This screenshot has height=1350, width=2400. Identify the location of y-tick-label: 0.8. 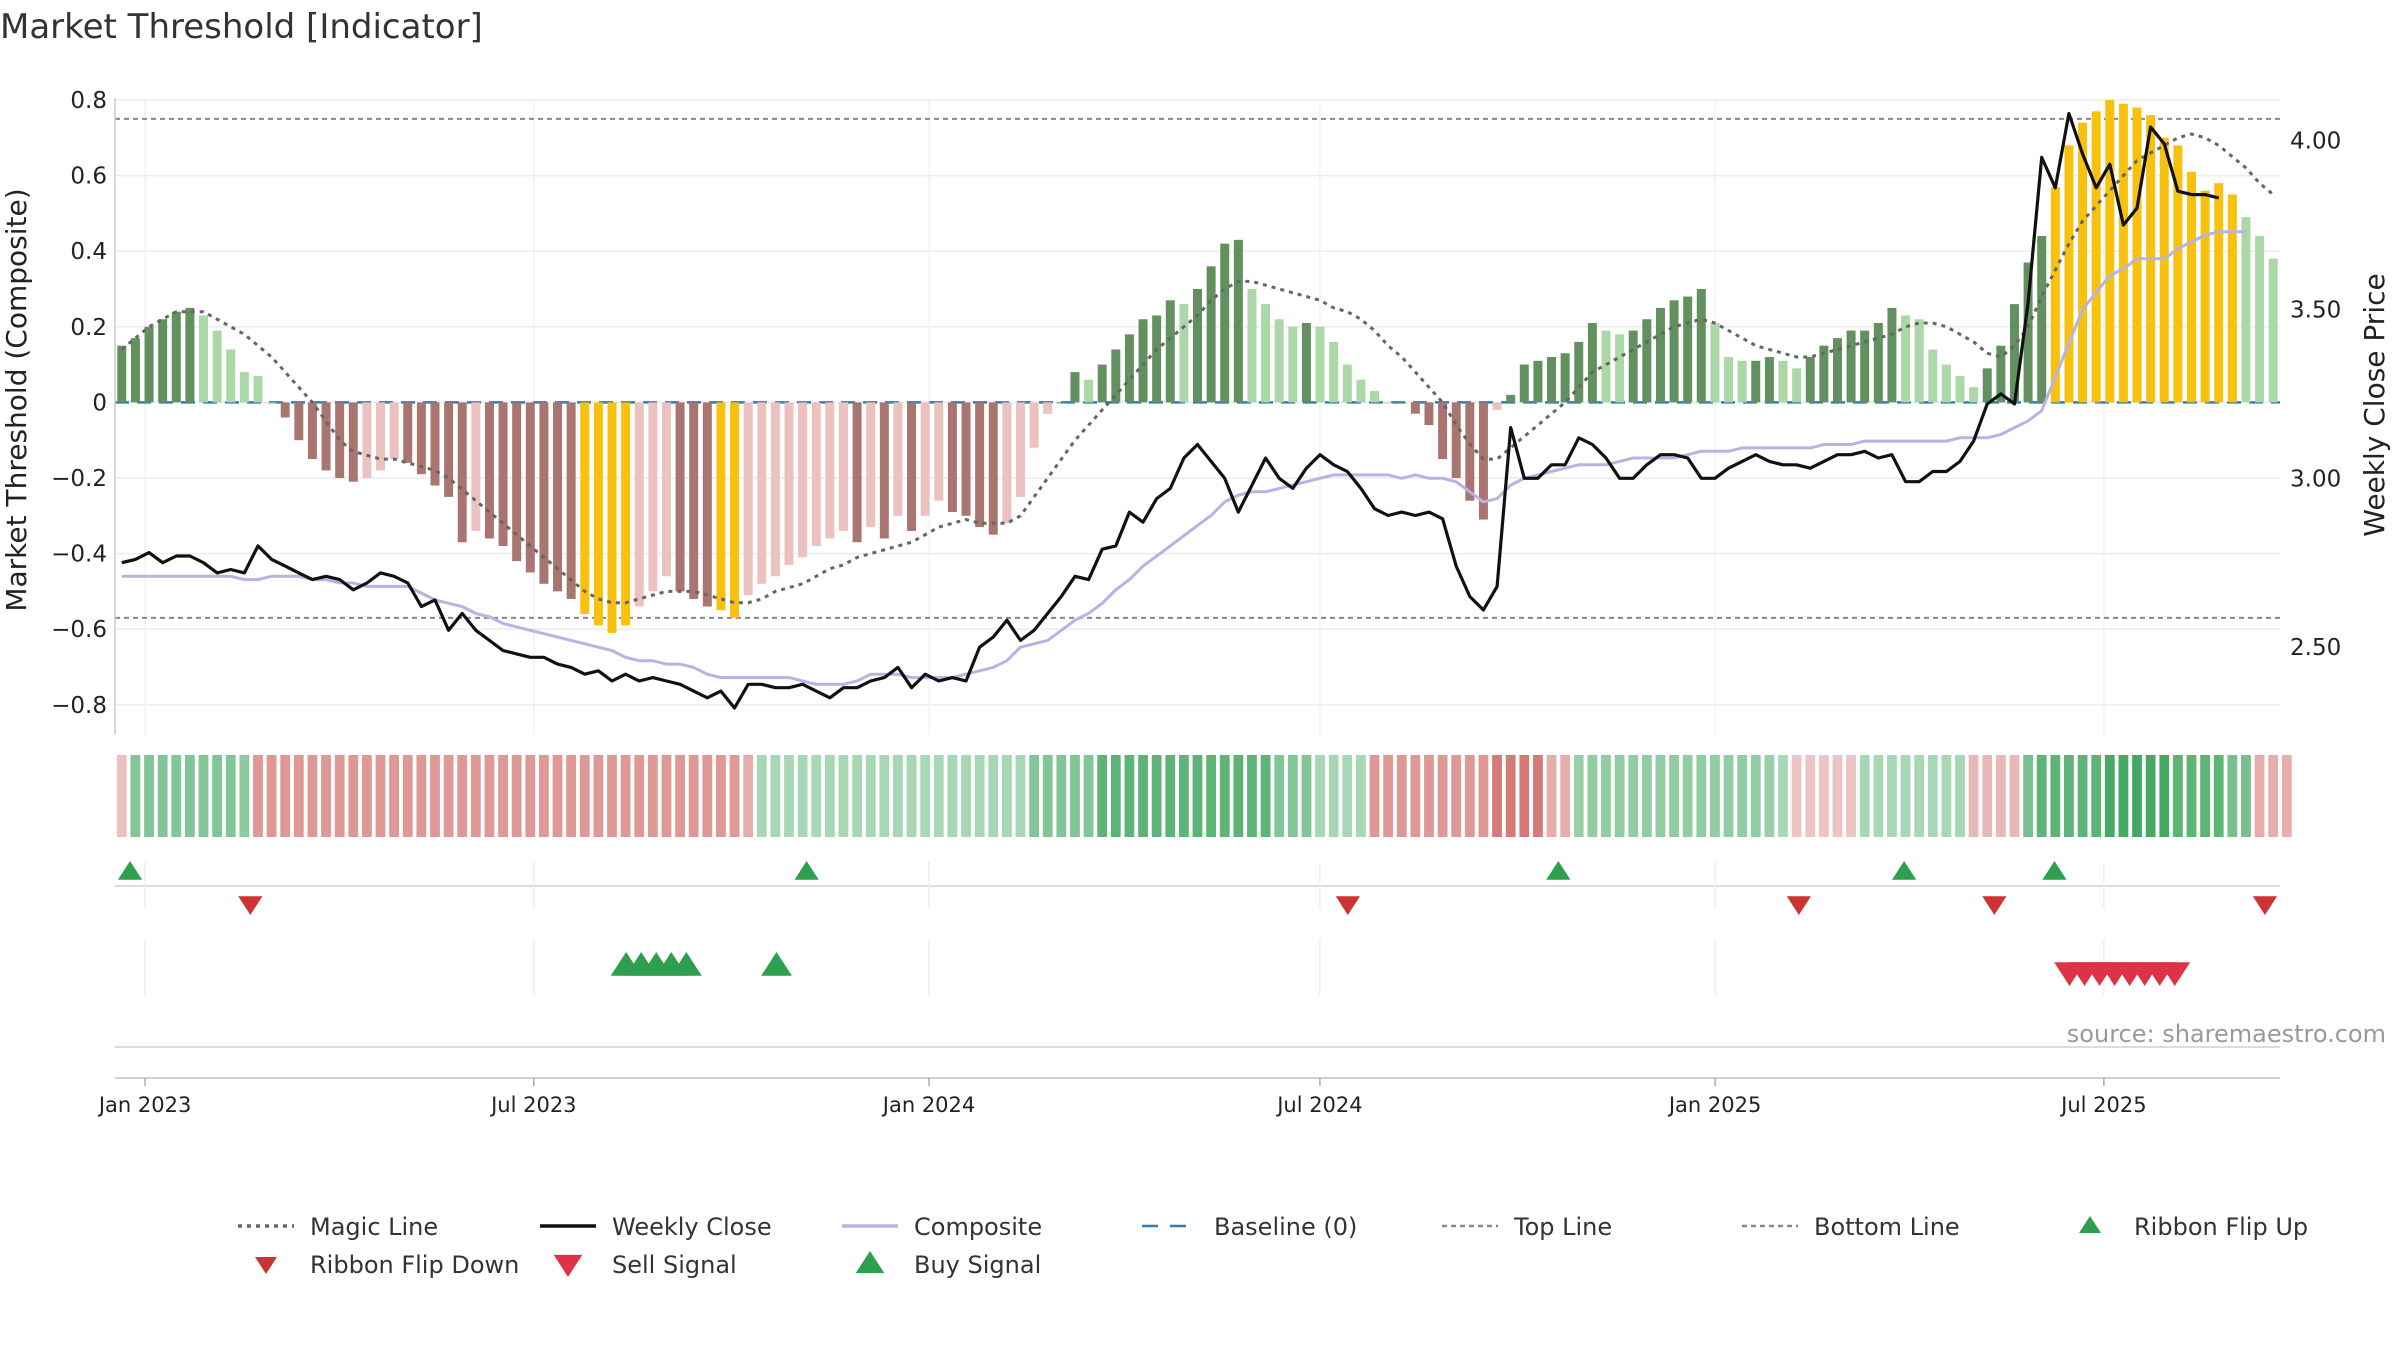
(88, 101).